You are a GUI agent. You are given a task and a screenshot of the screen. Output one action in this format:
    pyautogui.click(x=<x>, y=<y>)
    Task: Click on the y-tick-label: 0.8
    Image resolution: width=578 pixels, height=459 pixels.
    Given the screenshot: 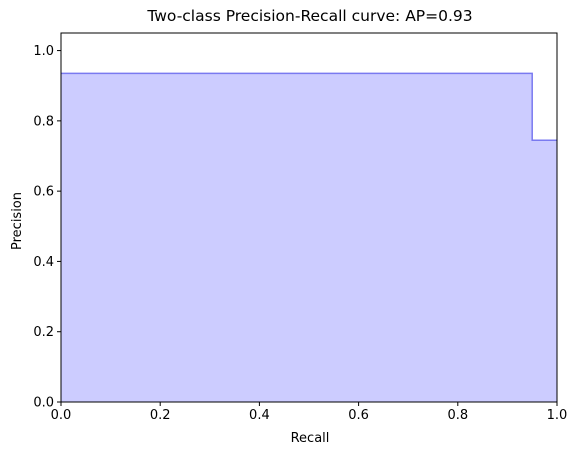 What is the action you would take?
    pyautogui.click(x=43, y=121)
    